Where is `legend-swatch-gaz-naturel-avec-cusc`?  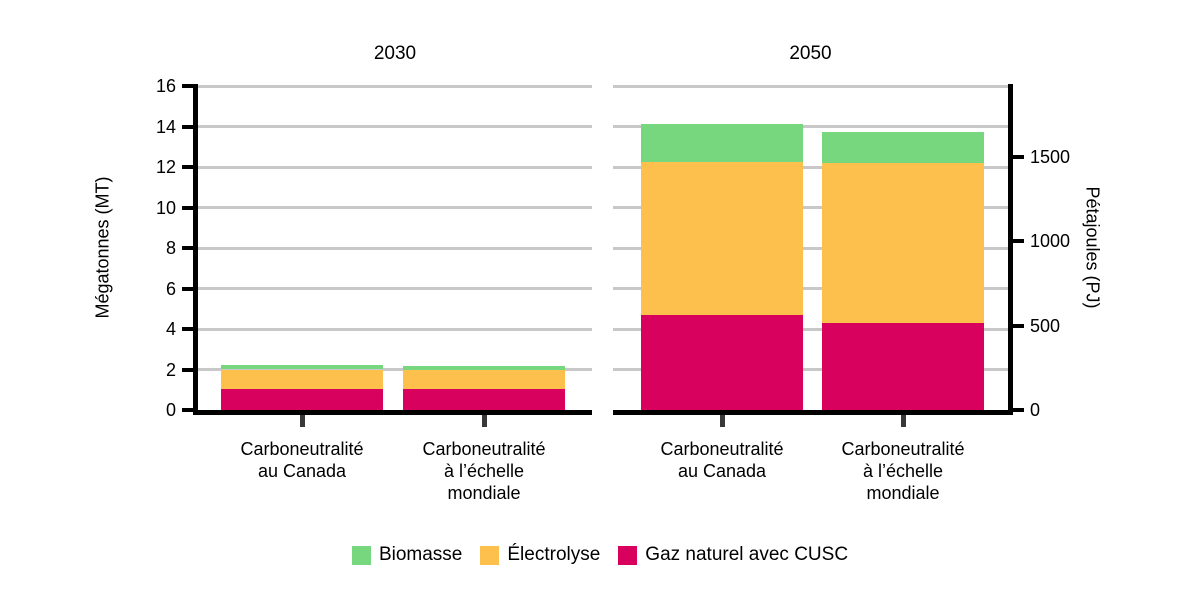 legend-swatch-gaz-naturel-avec-cusc is located at coordinates (628, 555).